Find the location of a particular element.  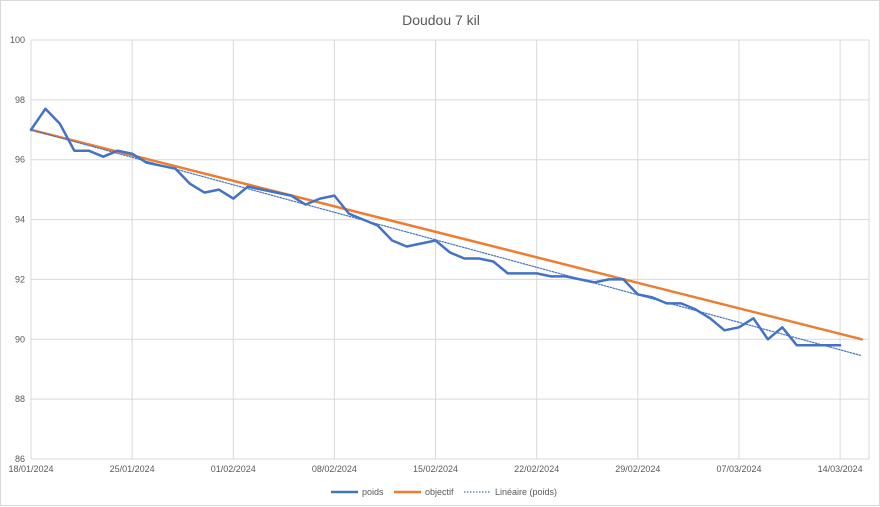

y-tick-label: 90 is located at coordinates (20, 339).